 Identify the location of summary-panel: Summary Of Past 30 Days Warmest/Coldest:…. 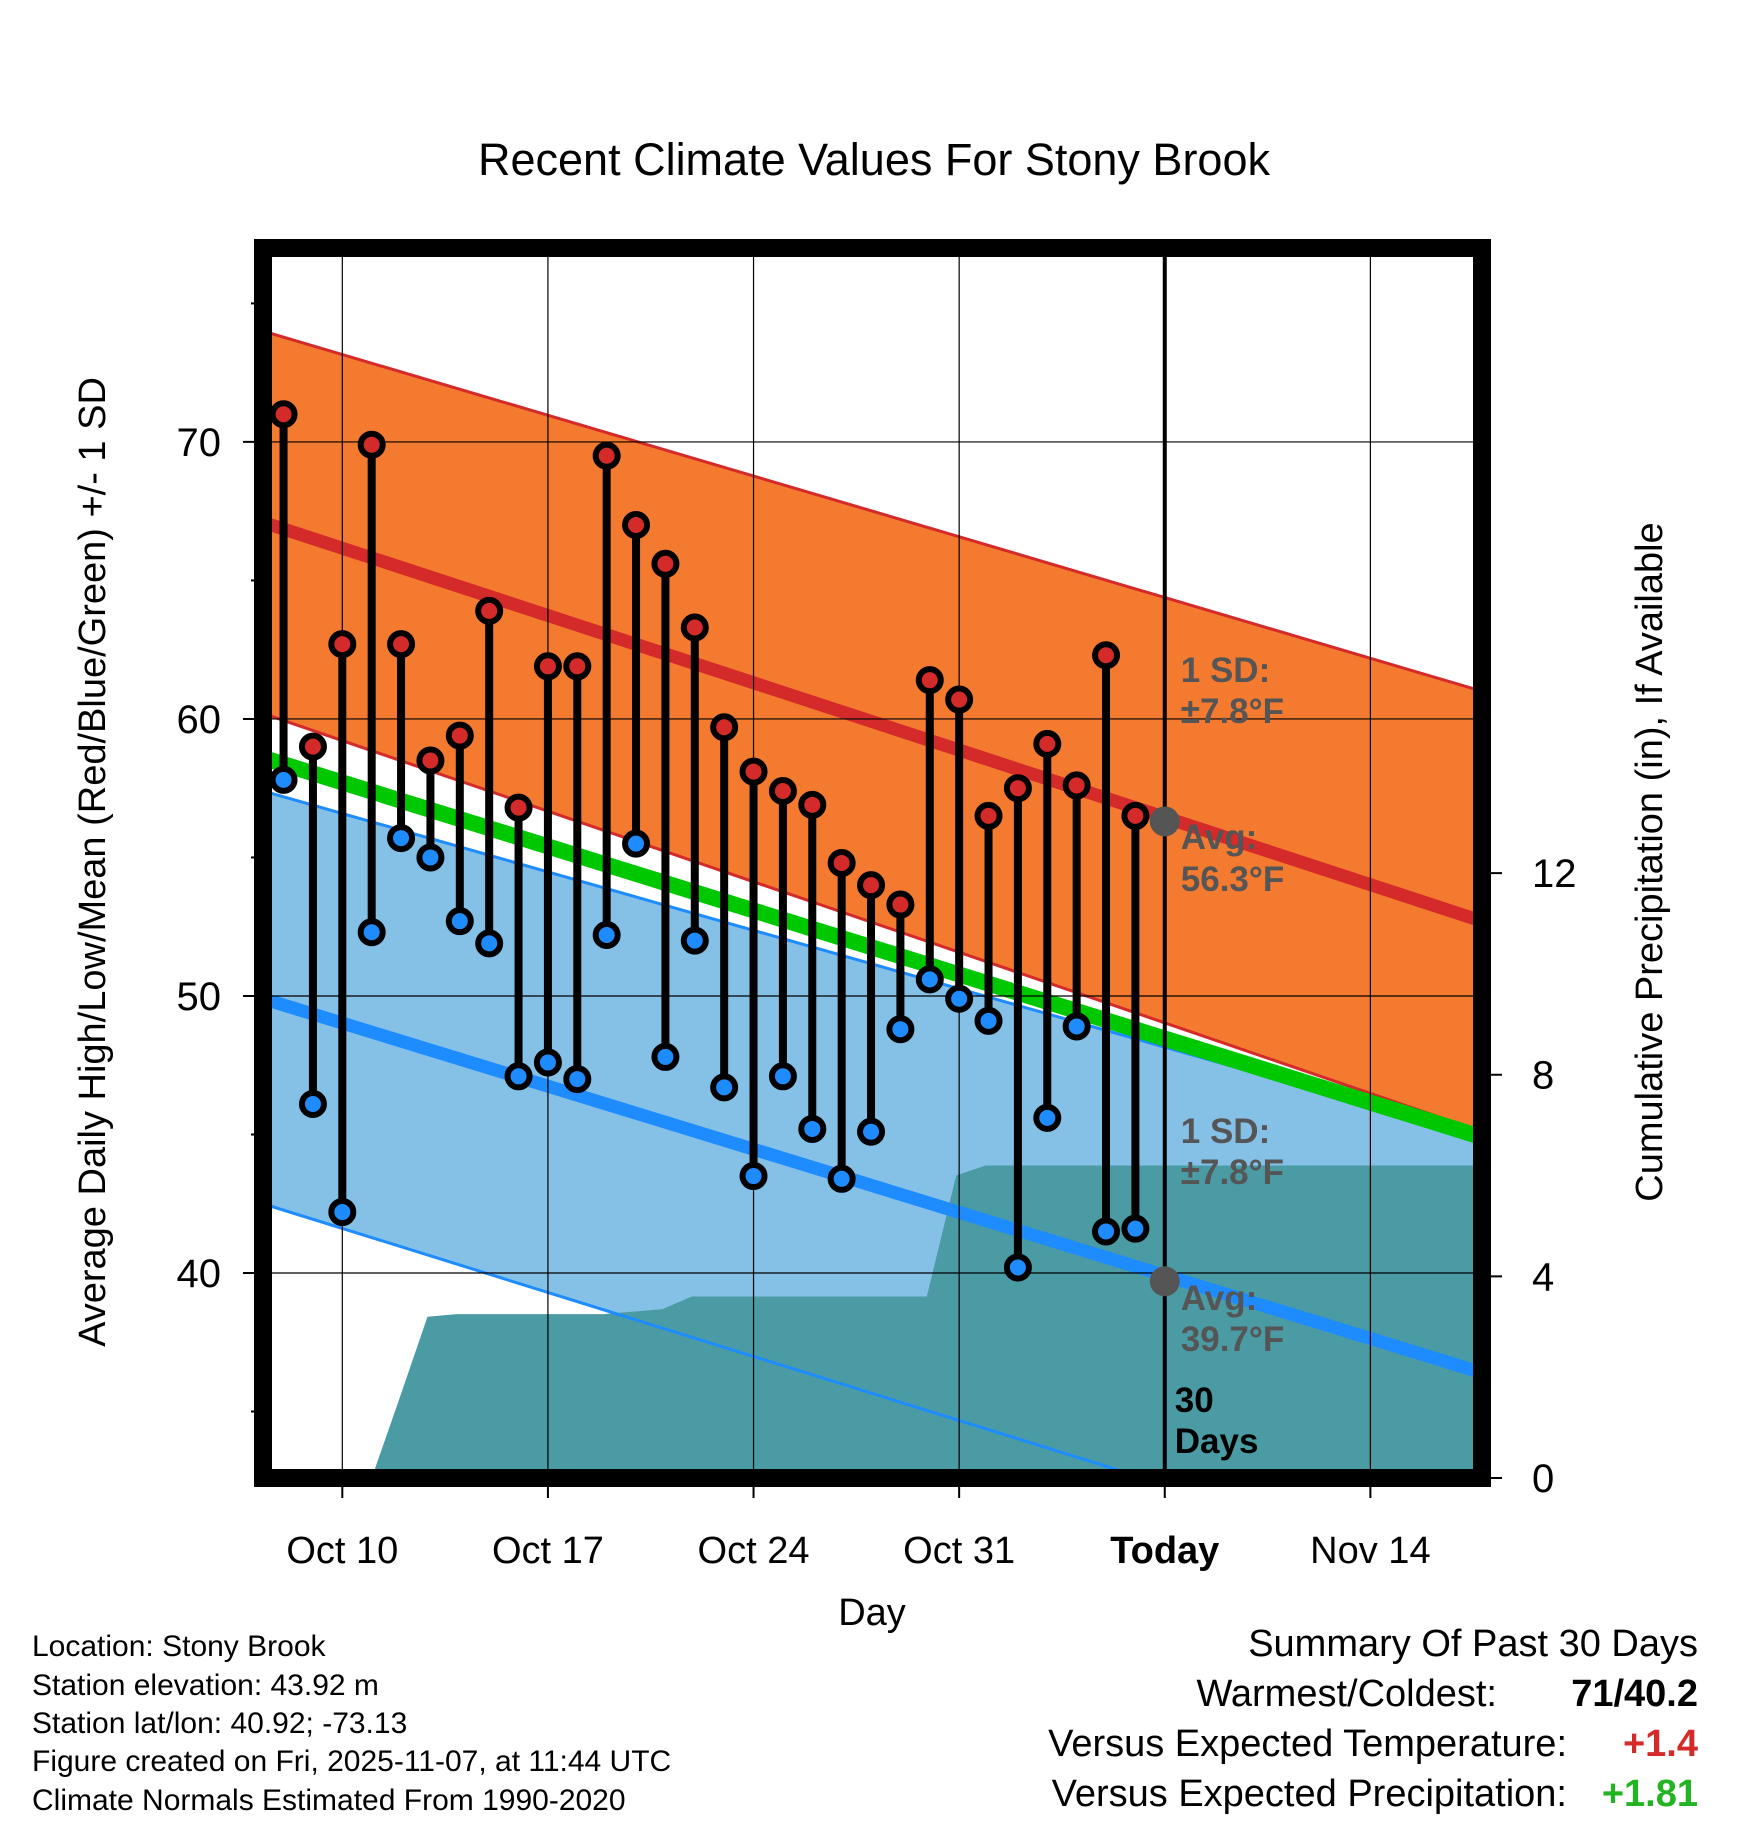
(1373, 1719).